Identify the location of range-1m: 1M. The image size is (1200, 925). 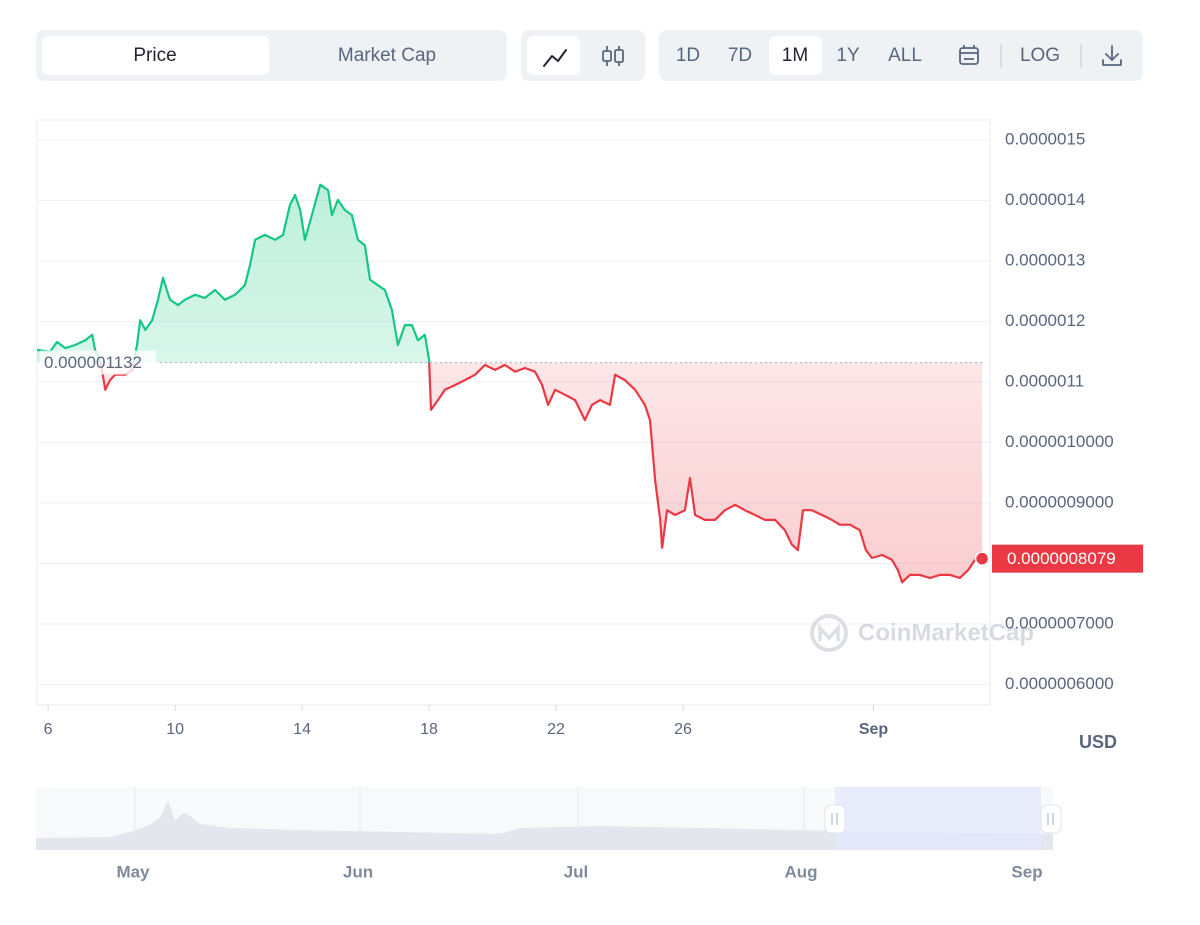
(795, 55).